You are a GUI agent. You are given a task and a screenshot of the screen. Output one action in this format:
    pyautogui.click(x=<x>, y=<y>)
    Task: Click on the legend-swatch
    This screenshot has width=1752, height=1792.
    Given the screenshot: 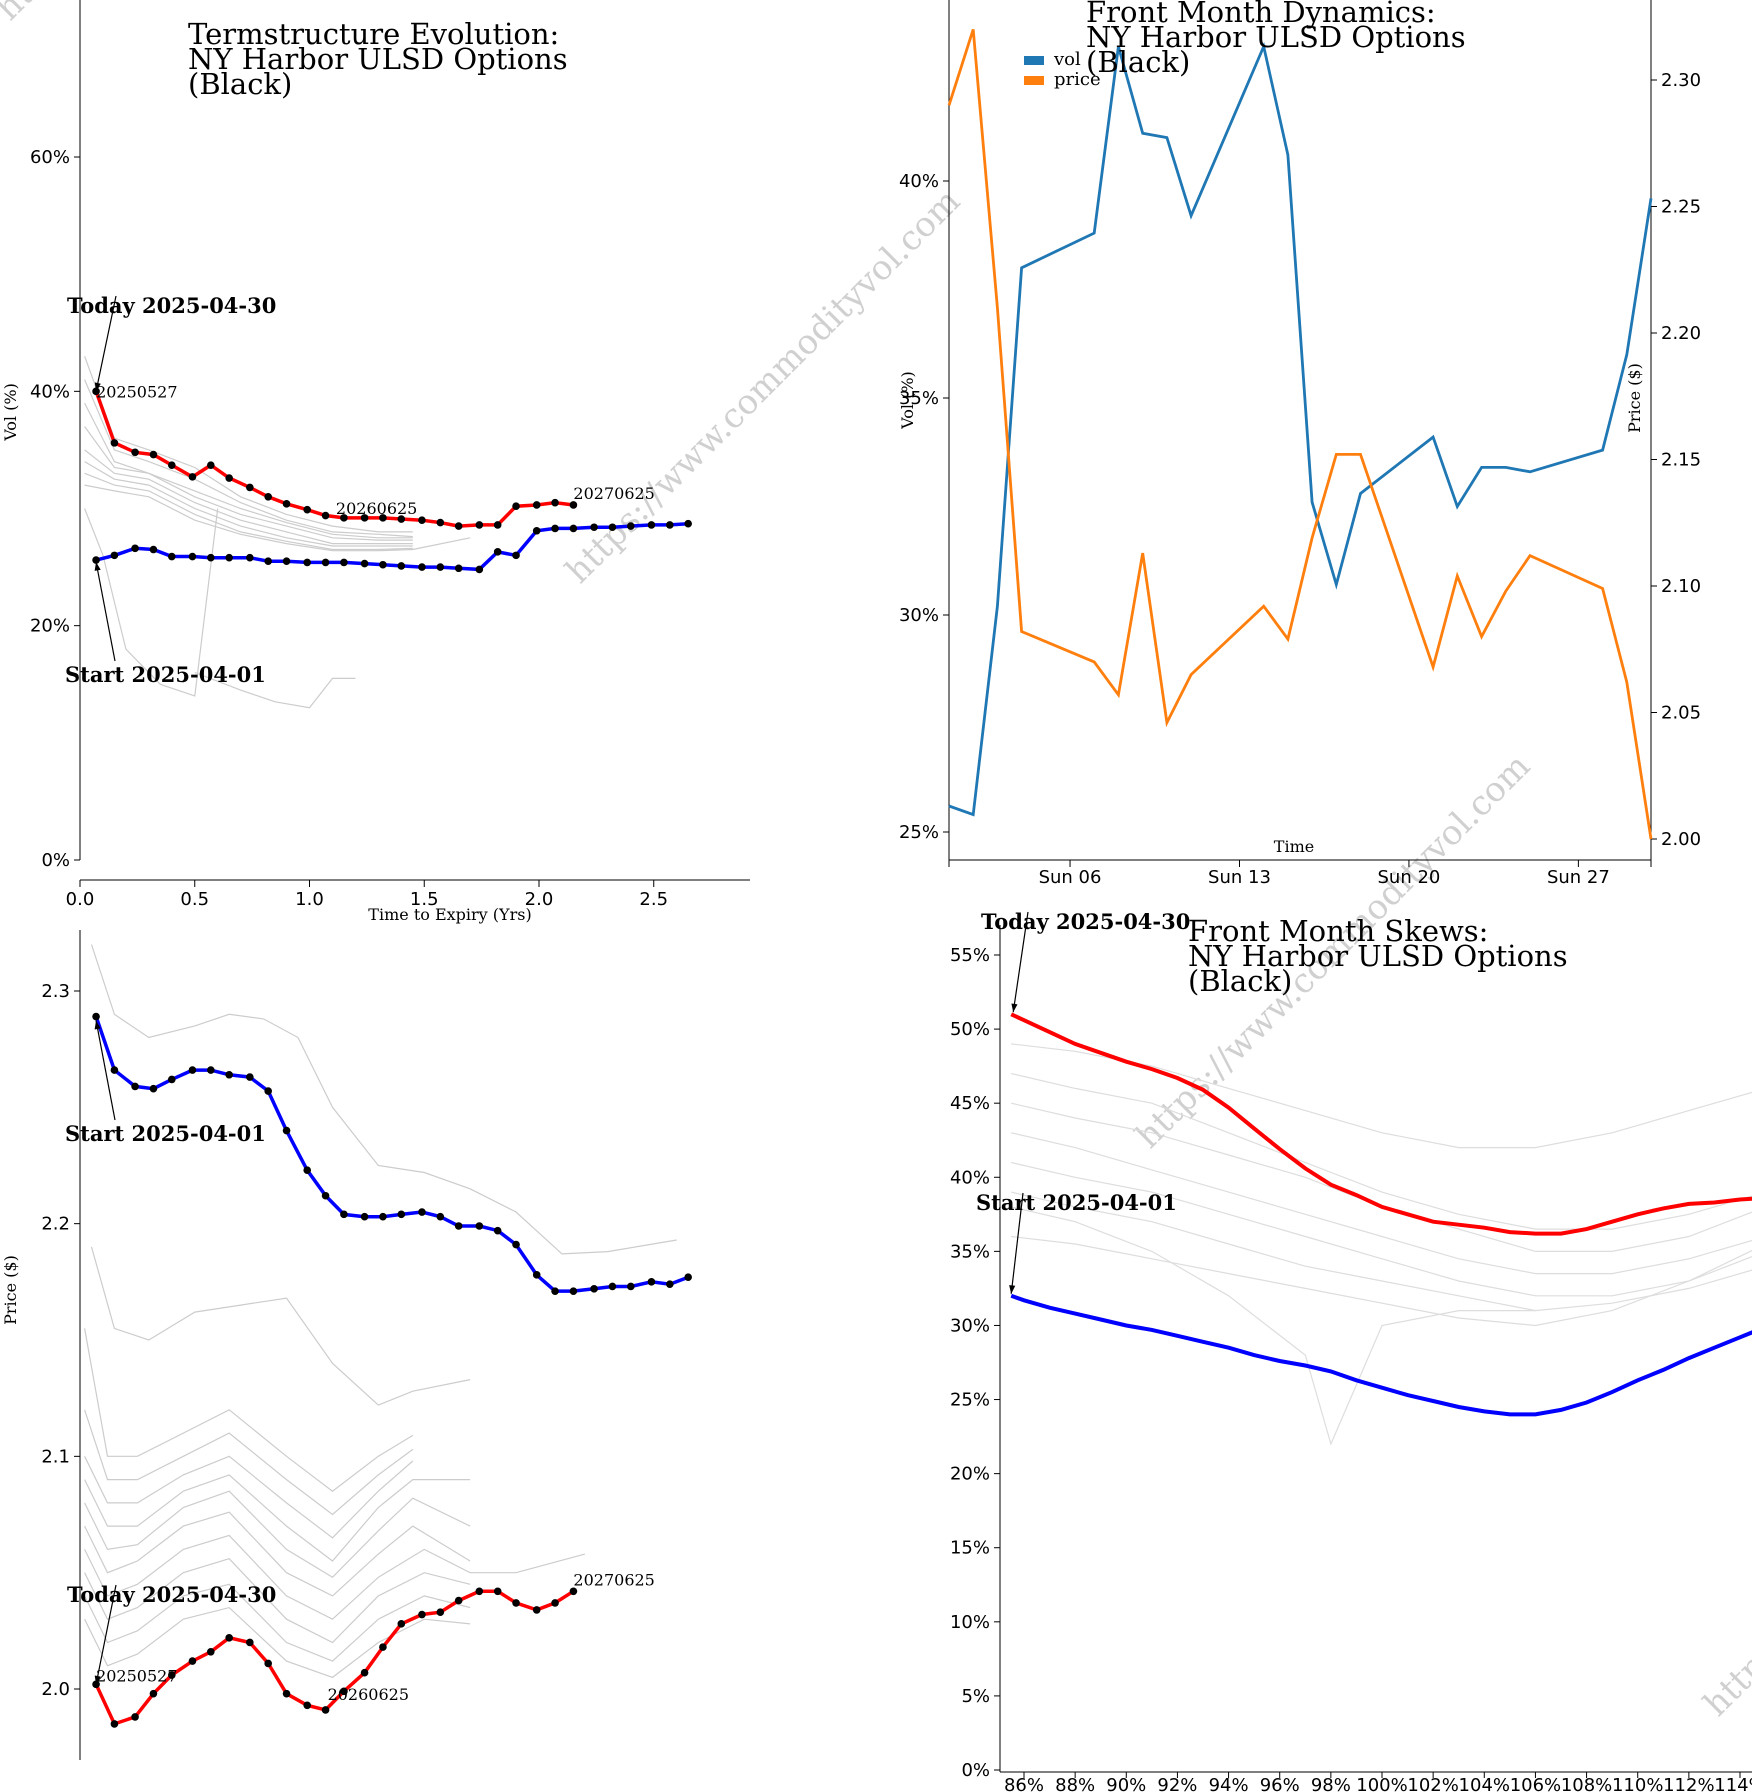 What is the action you would take?
    pyautogui.click(x=1034, y=60)
    